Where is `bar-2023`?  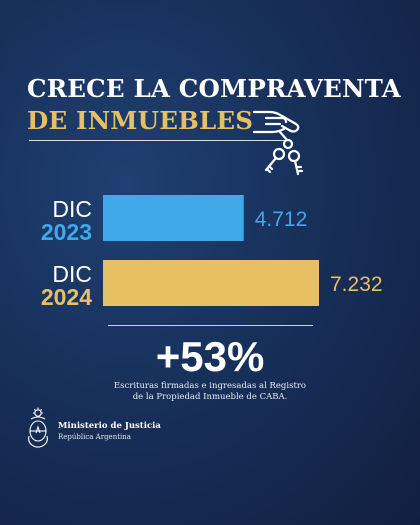
bar-2023 is located at coordinates (173, 218).